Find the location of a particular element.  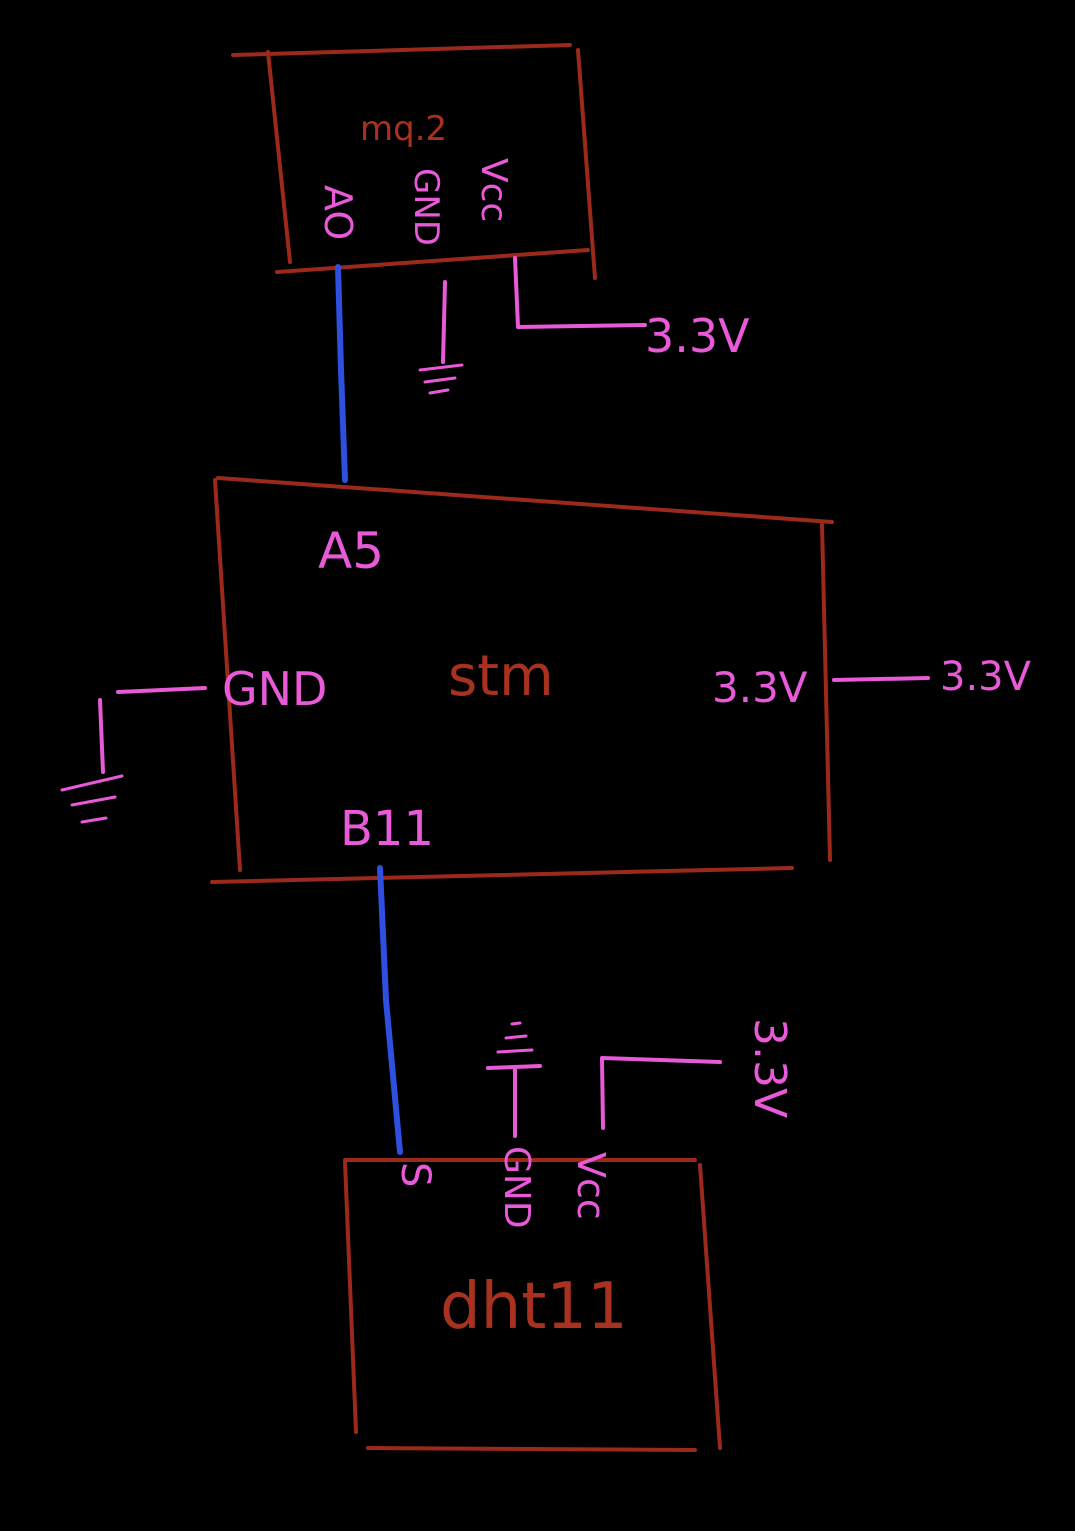

dht11-sensor: dht11 S GND Vcc is located at coordinates (532, 1299).